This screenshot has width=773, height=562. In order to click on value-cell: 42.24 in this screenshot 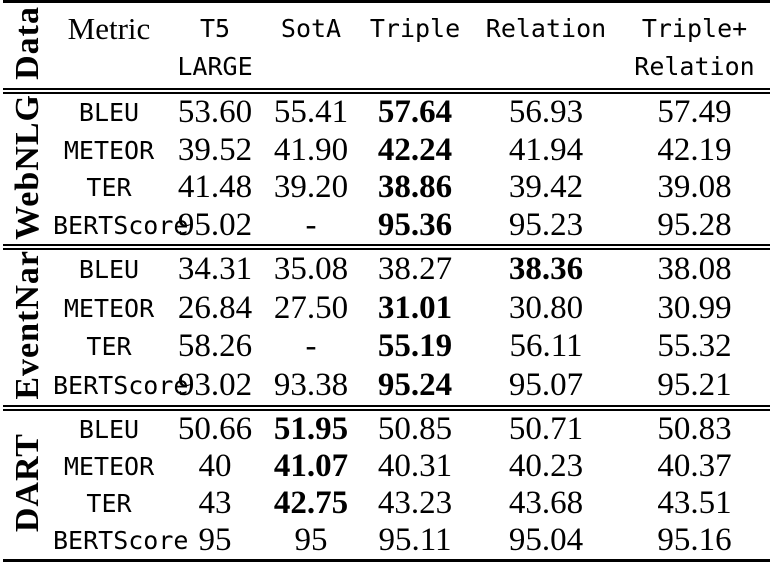, I will do `click(415, 149)`.